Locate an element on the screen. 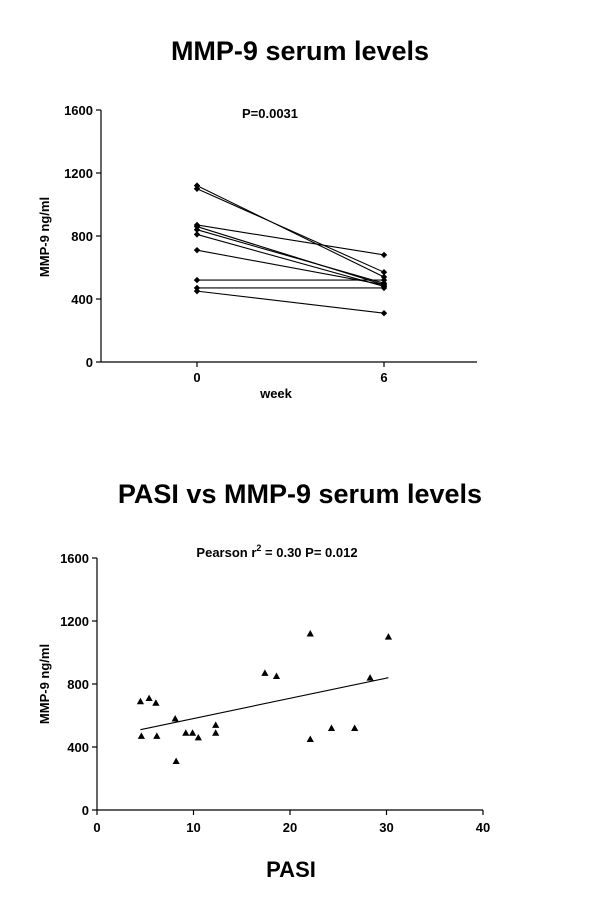 The height and width of the screenshot is (919, 600). chart-2-fit-line is located at coordinates (264, 704).